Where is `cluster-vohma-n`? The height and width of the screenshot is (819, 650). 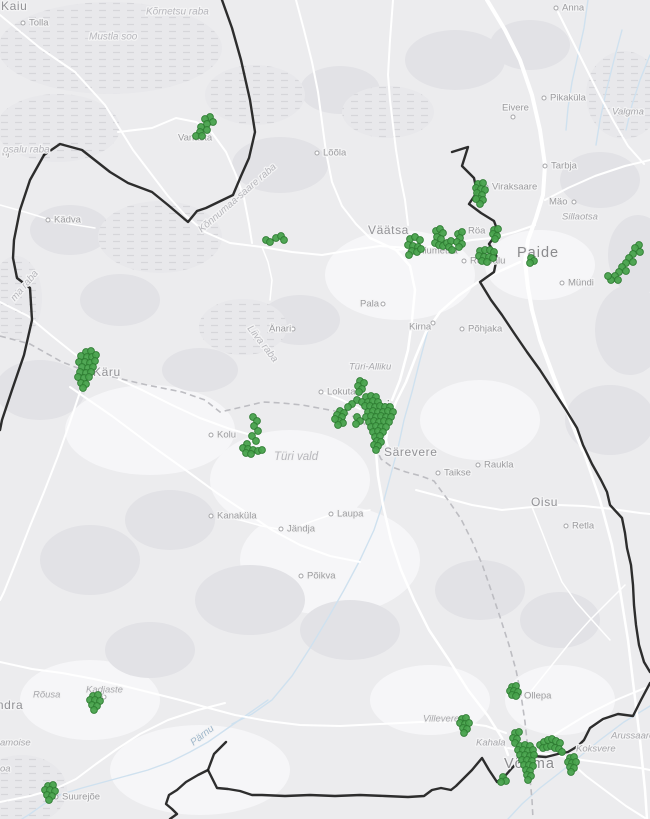 cluster-vohma-n is located at coordinates (516, 737).